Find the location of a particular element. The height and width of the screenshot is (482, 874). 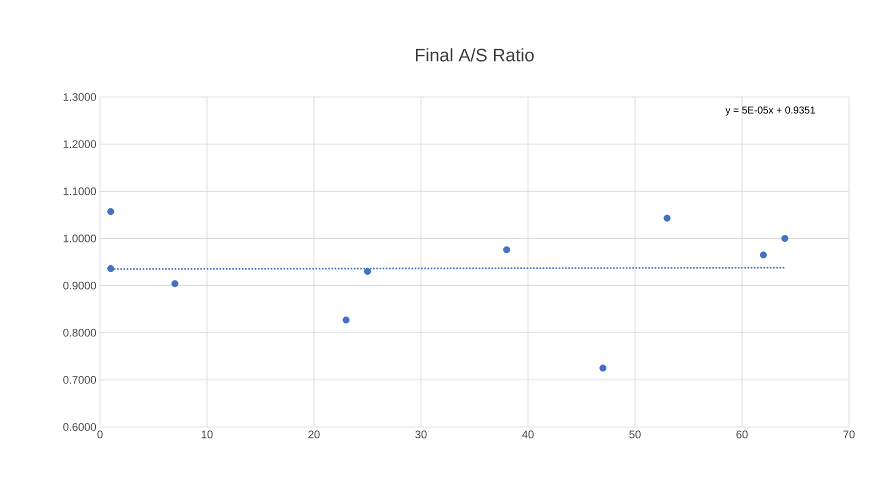

x-tick-label: 60 is located at coordinates (742, 434).